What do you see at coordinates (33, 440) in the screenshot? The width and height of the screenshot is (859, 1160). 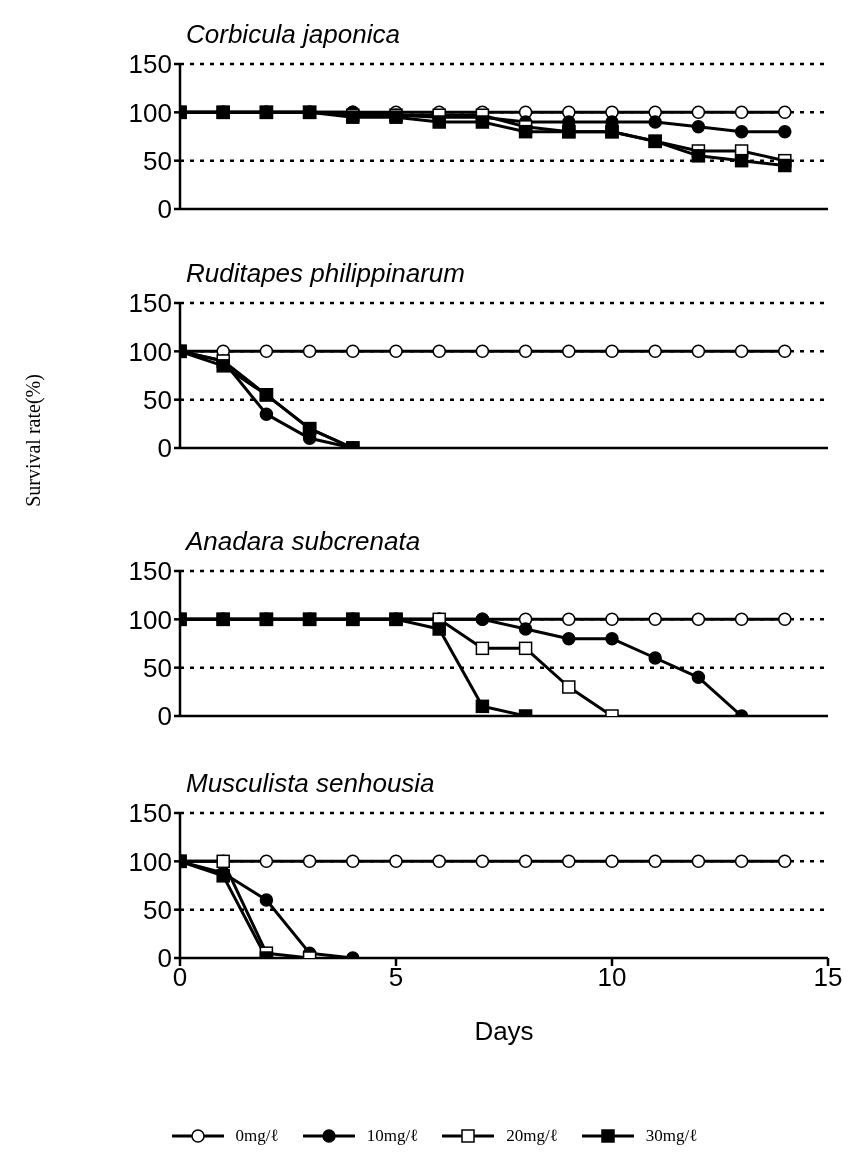 I see `y-axis-title: Survival rate(%)` at bounding box center [33, 440].